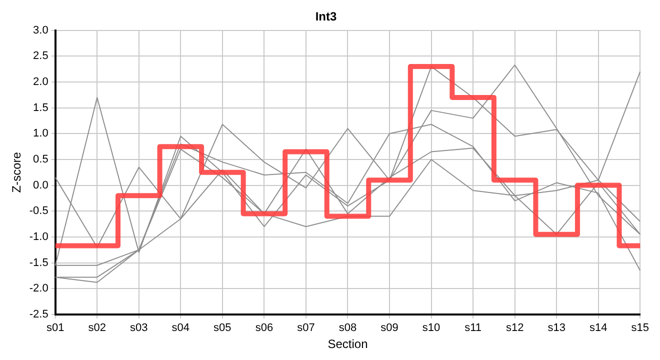 The width and height of the screenshot is (660, 360). I want to click on x-tick-label: s08, so click(347, 328).